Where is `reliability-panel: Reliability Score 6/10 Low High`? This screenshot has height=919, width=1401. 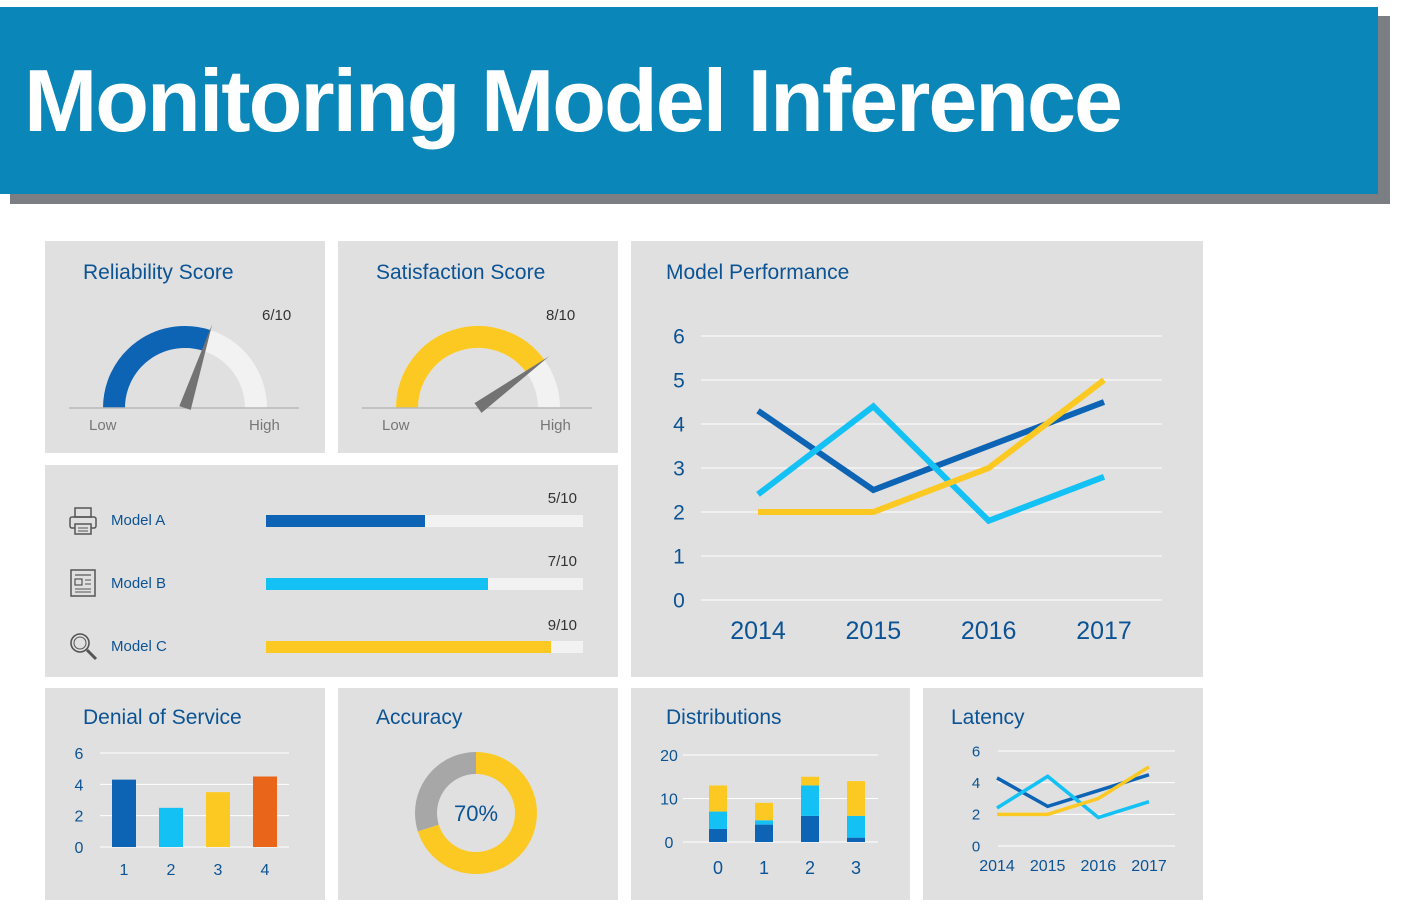 reliability-panel: Reliability Score 6/10 Low High is located at coordinates (185, 347).